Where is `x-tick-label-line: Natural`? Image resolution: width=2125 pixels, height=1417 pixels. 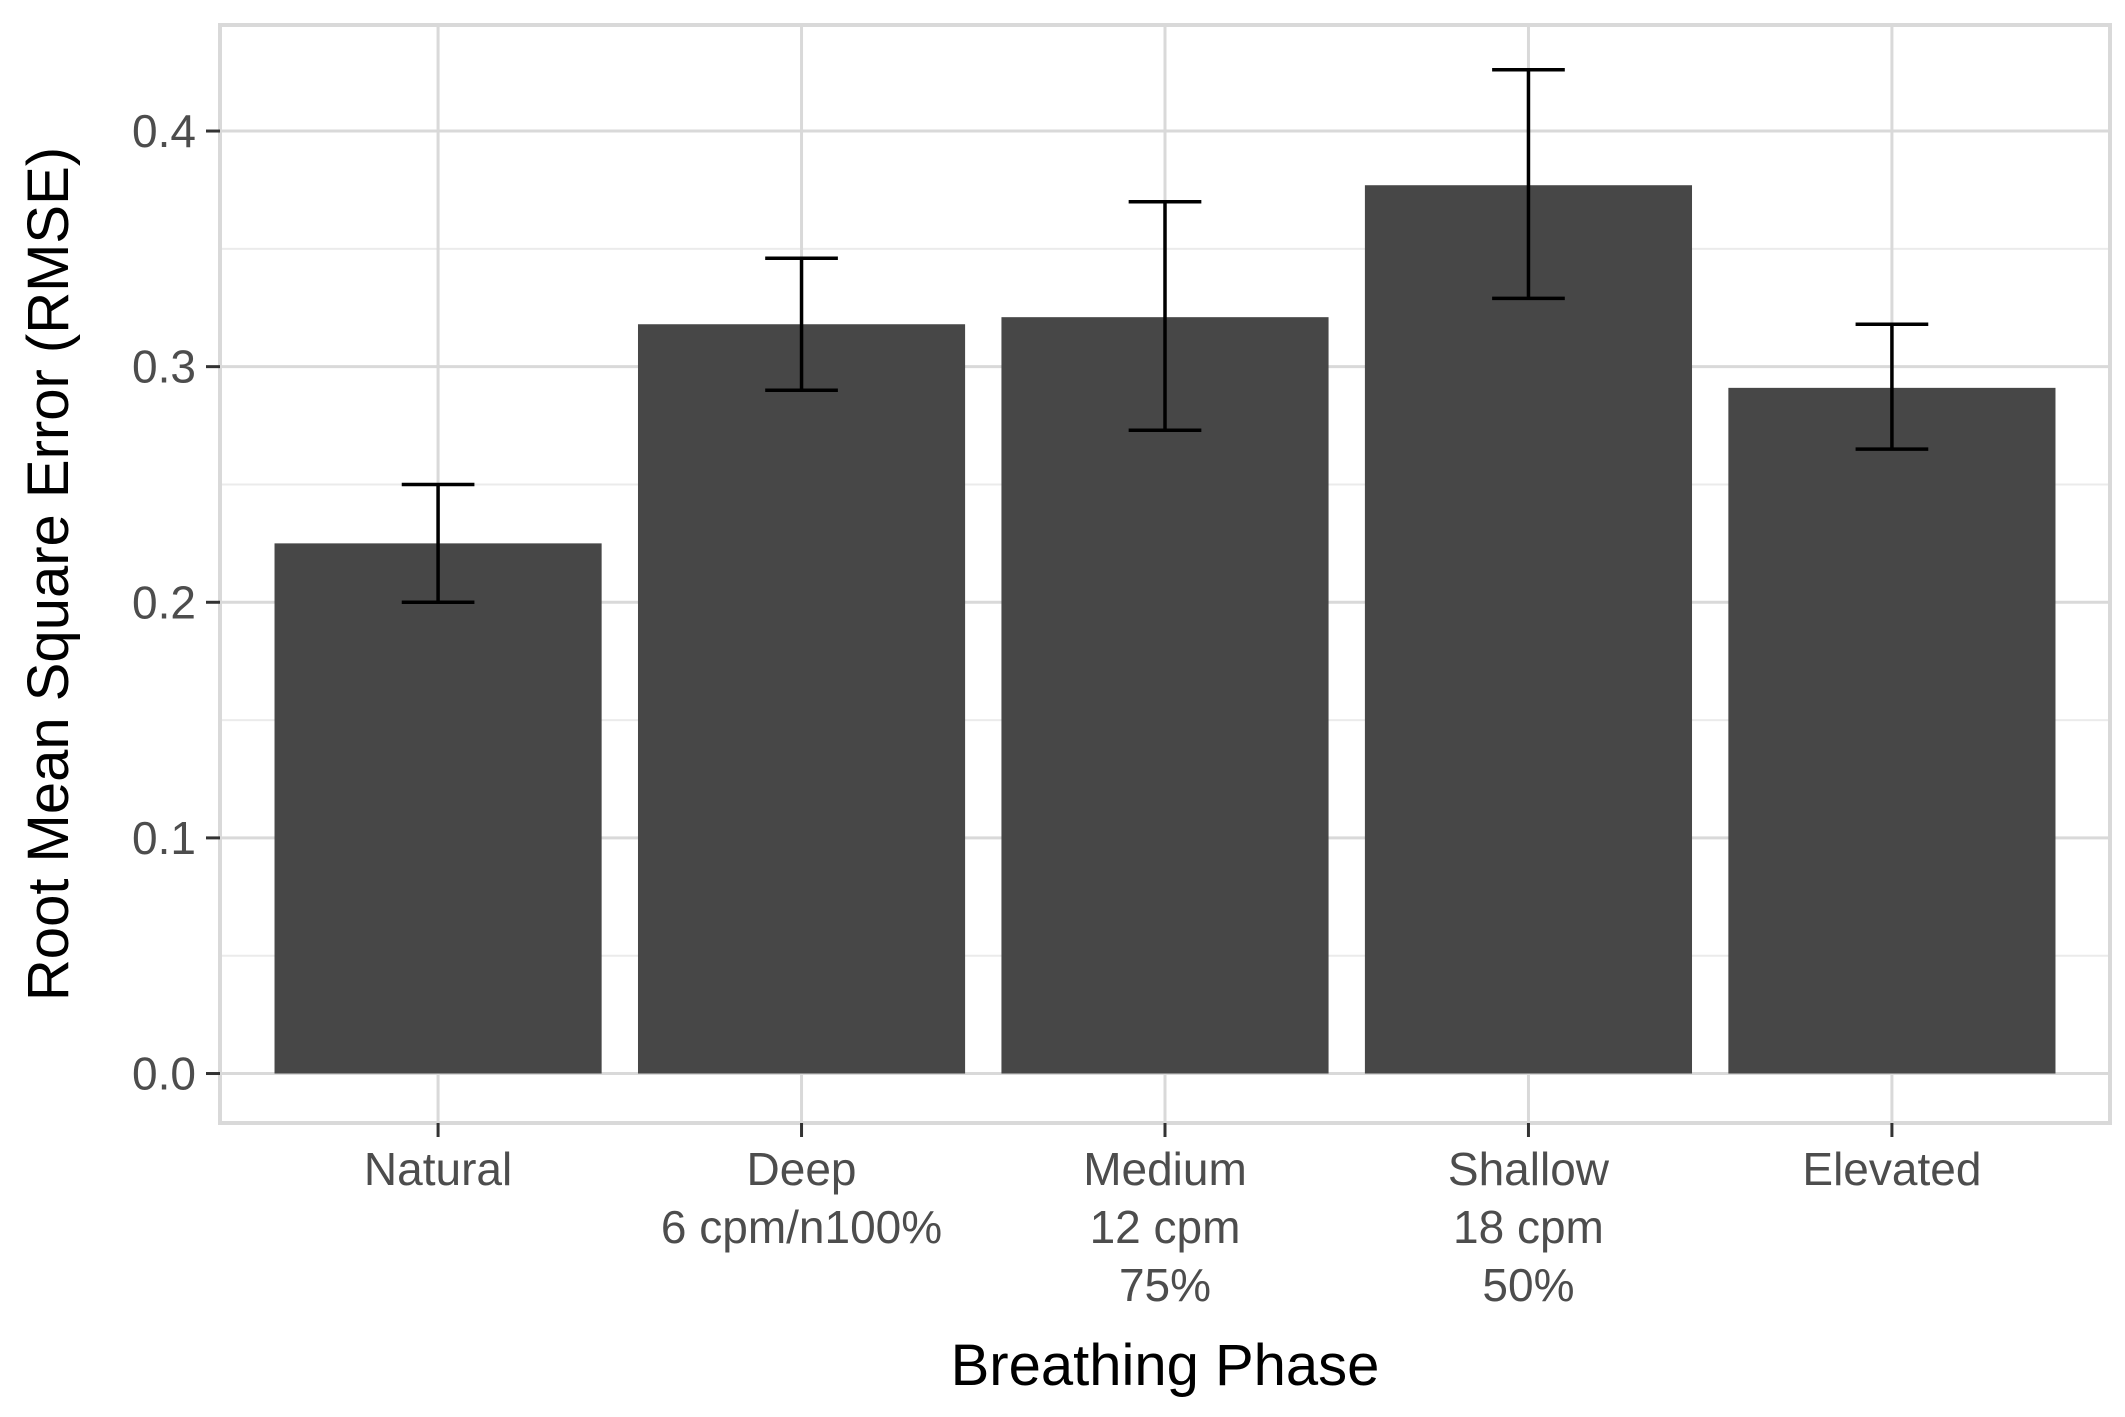 x-tick-label-line: Natural is located at coordinates (438, 1169).